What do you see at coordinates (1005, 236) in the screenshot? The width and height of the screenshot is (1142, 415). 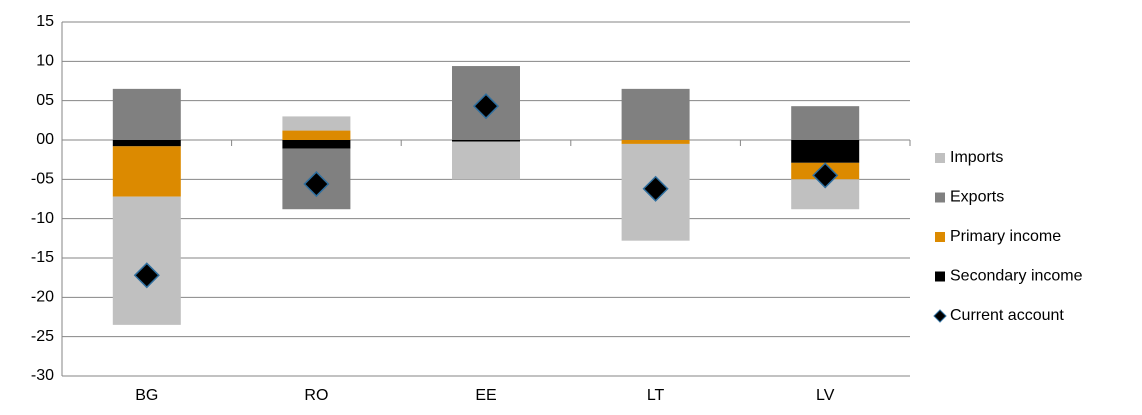 I see `legend-label: Primary income` at bounding box center [1005, 236].